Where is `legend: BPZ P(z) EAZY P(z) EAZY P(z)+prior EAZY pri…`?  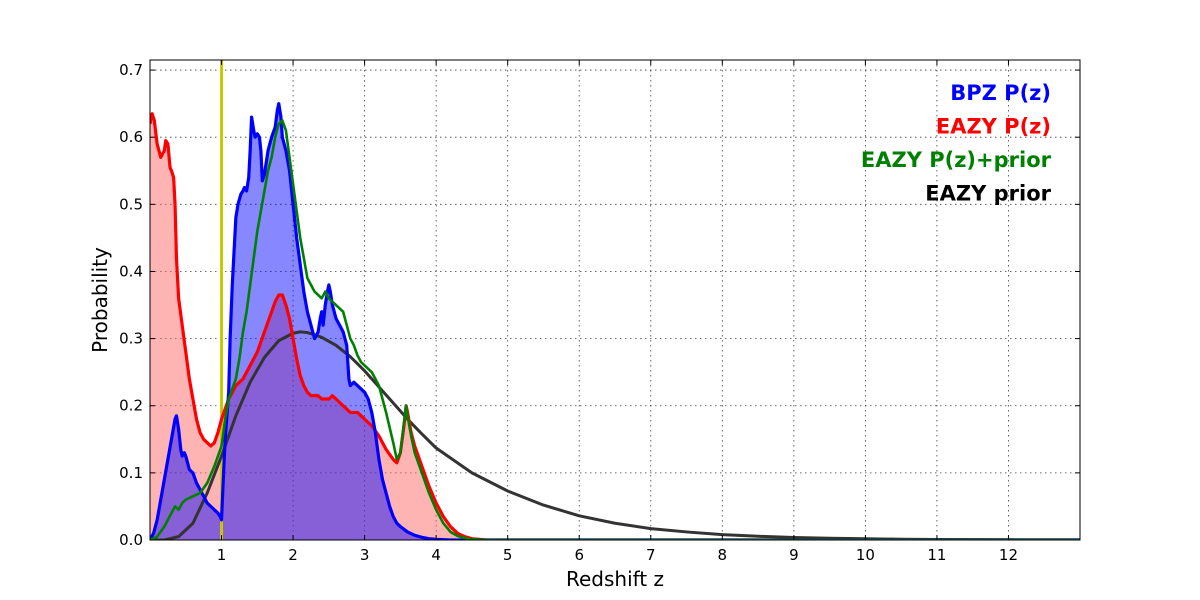 legend: BPZ P(z) EAZY P(z) EAZY P(z)+prior EAZY pri… is located at coordinates (956, 143).